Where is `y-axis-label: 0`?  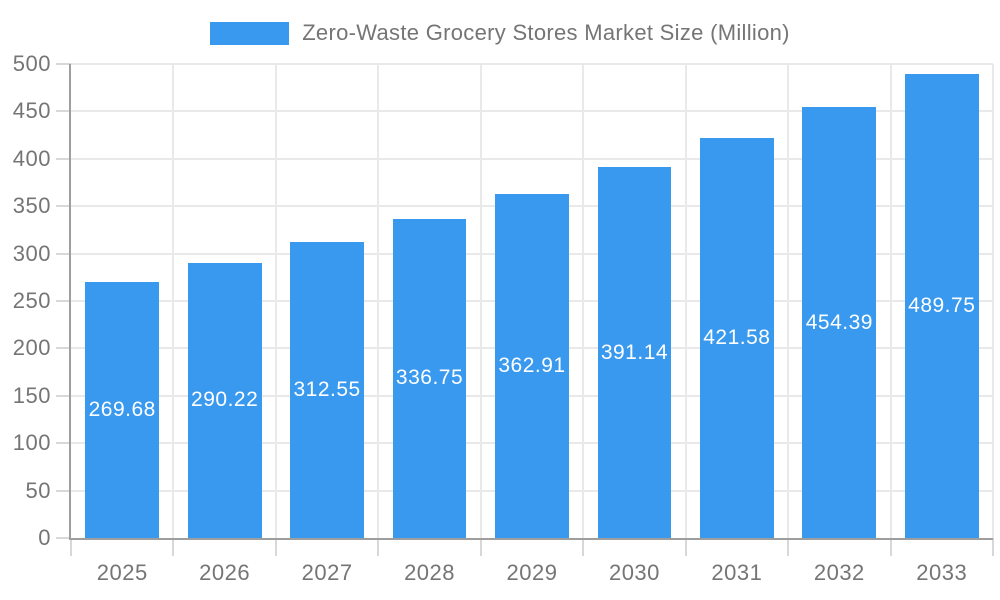
y-axis-label: 0 is located at coordinates (44, 537).